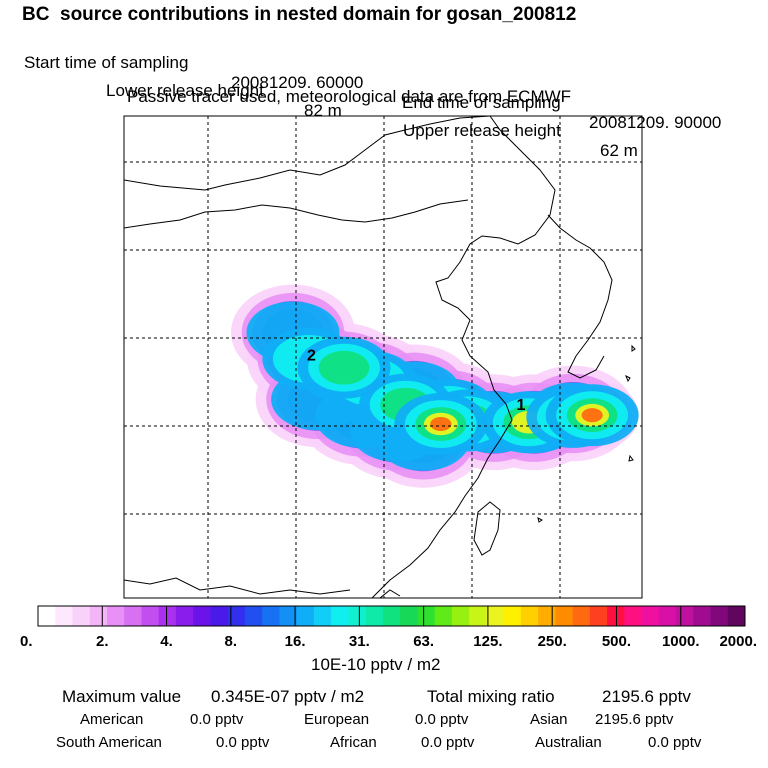 The height and width of the screenshot is (768, 768). I want to click on max-value-label: Maximum value, so click(122, 696).